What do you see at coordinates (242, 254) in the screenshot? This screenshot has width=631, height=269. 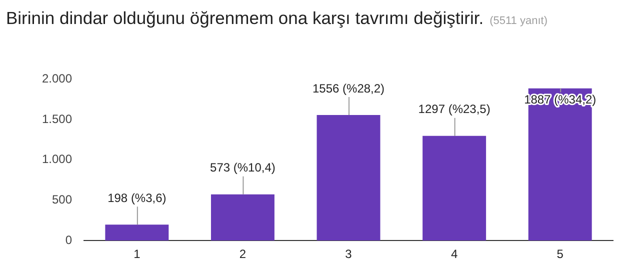 I see `x-tick-label: 2` at bounding box center [242, 254].